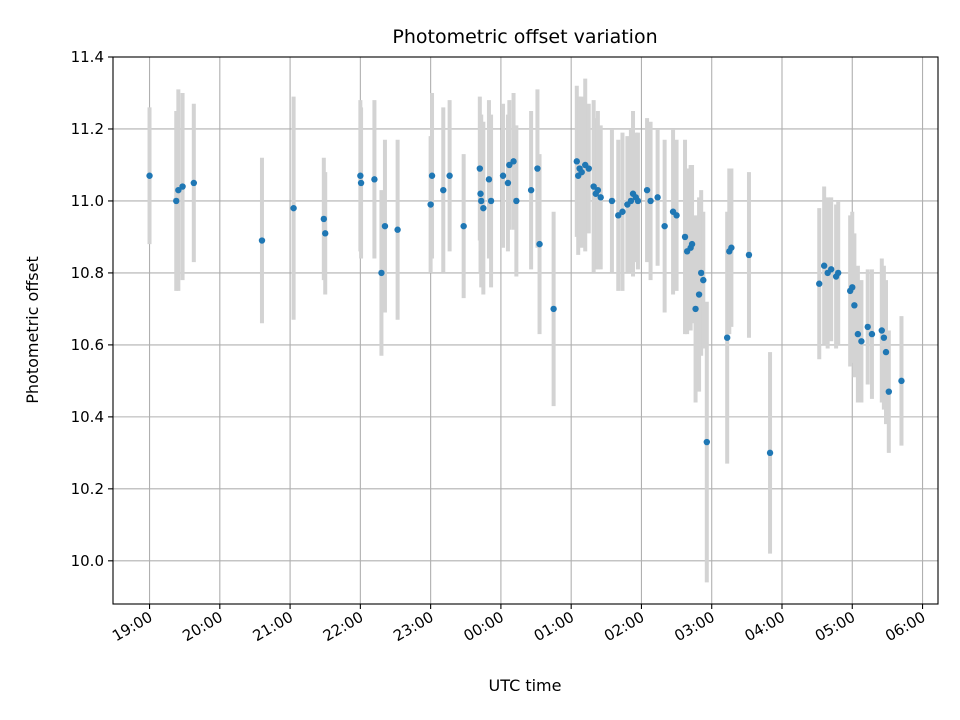  What do you see at coordinates (92, 309) in the screenshot?
I see `y-axis: 10.0 10.2 10.4 10.6 10.8 11.0 11.2 11.4` at bounding box center [92, 309].